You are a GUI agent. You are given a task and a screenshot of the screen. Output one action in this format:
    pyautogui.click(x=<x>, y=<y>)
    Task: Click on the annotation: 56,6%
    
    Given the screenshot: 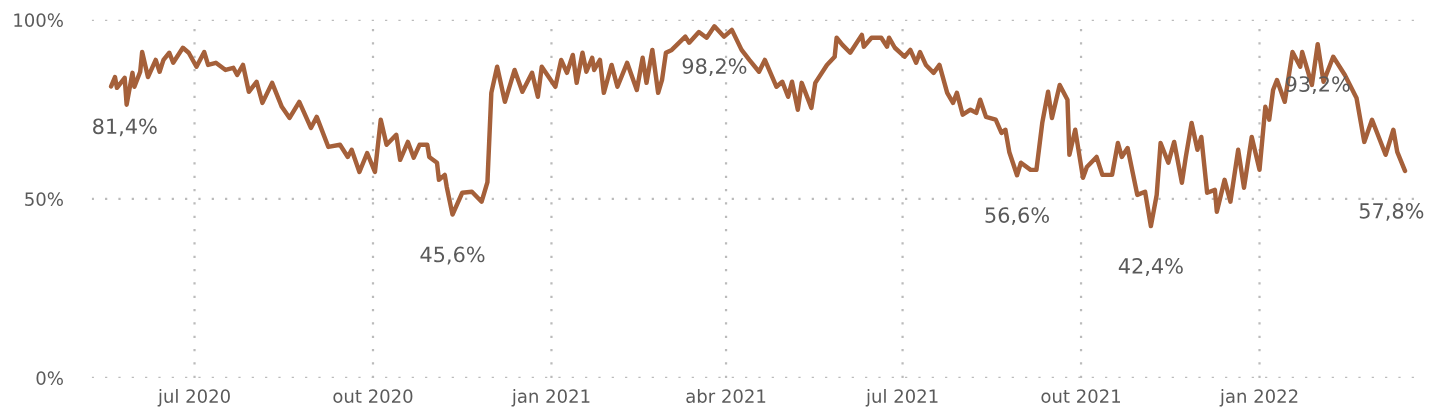 What is the action you would take?
    pyautogui.click(x=1017, y=216)
    